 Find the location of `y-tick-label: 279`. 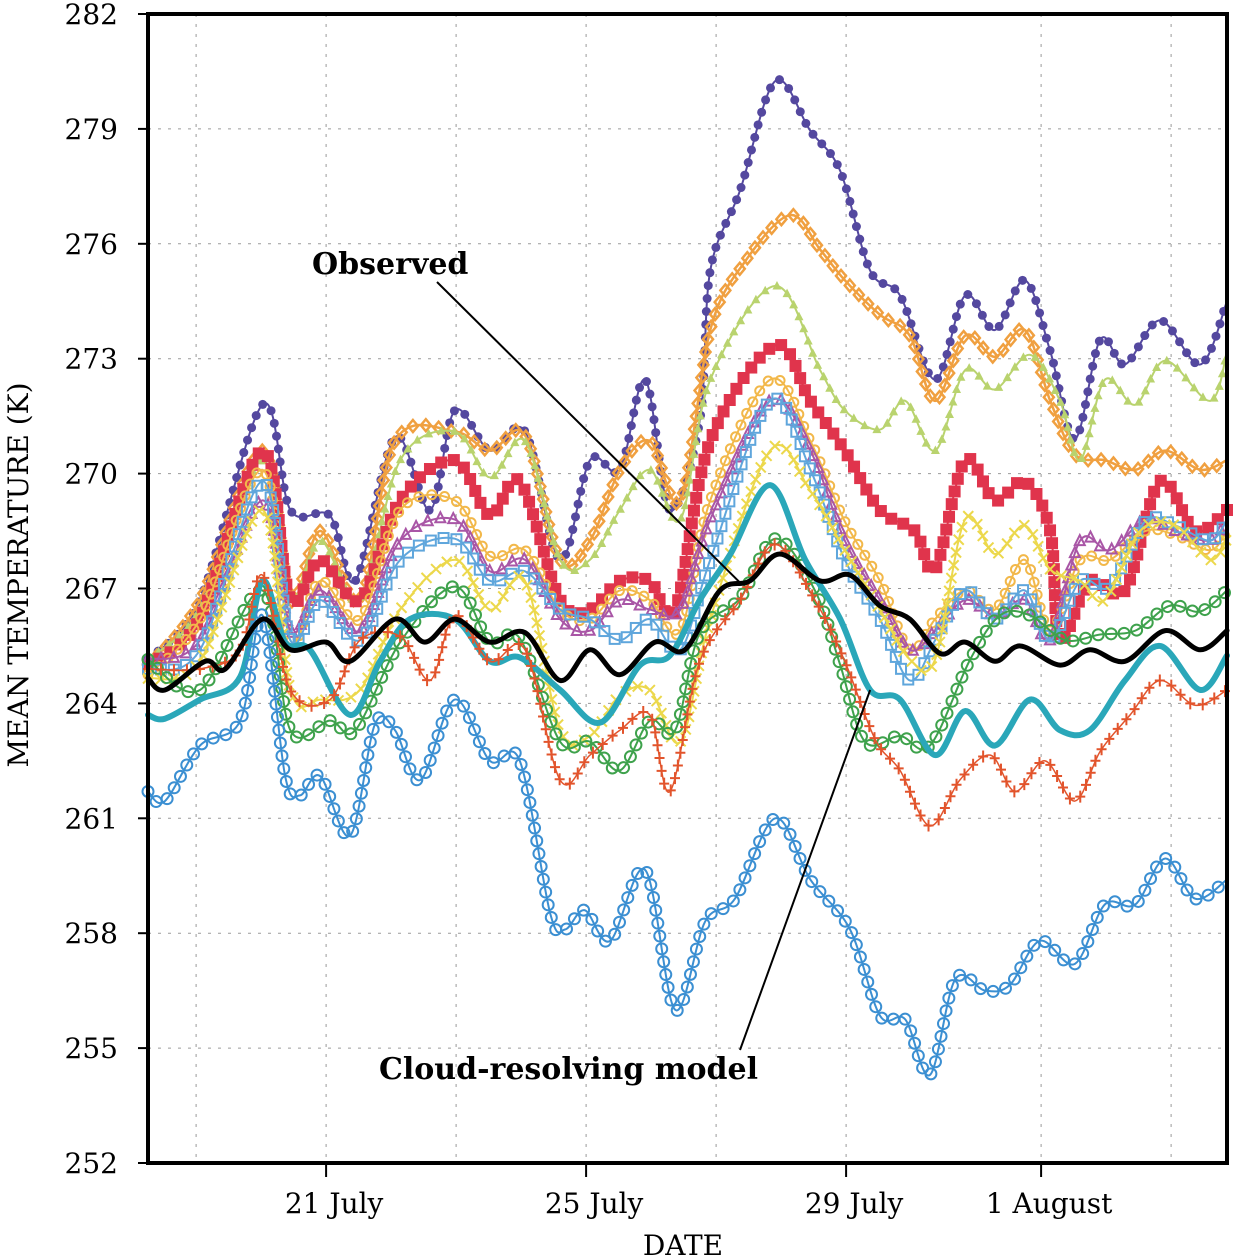

y-tick-label: 279 is located at coordinates (91, 129).